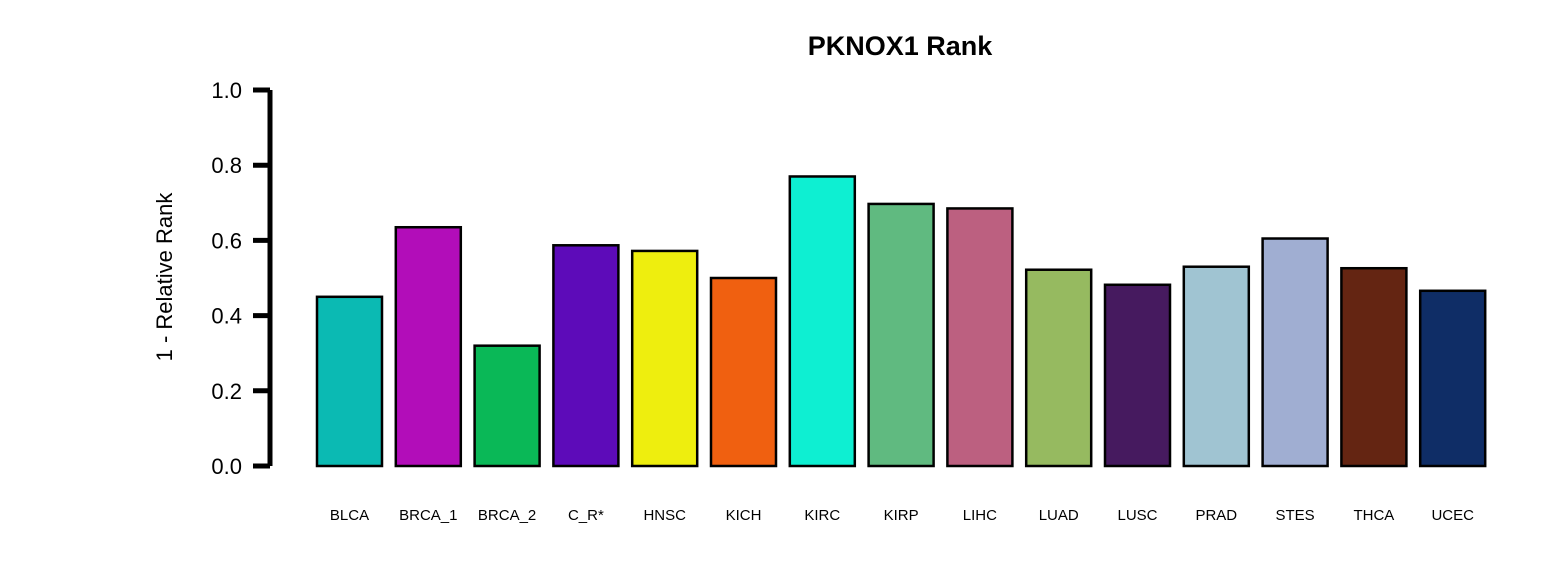 The image size is (1560, 586). Describe the element at coordinates (979, 337) in the screenshot. I see `bar-lihc` at that location.